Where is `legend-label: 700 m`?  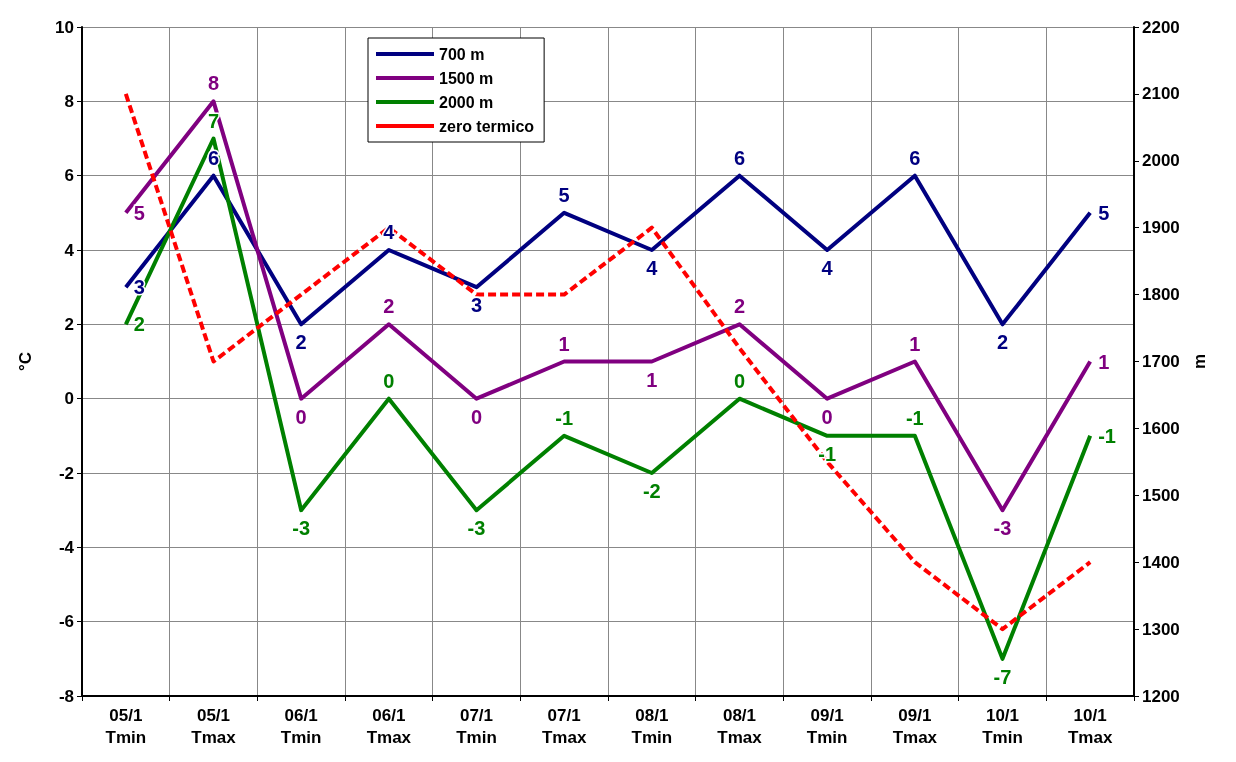
legend-label: 700 m is located at coordinates (462, 54).